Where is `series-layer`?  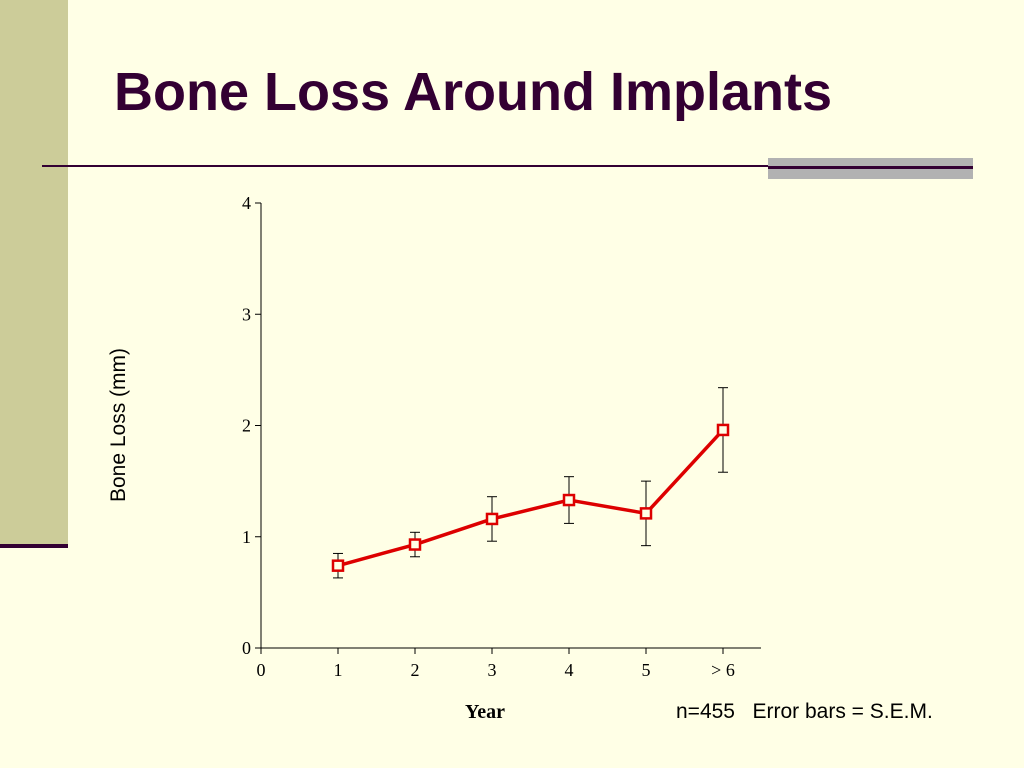 series-layer is located at coordinates (530, 497).